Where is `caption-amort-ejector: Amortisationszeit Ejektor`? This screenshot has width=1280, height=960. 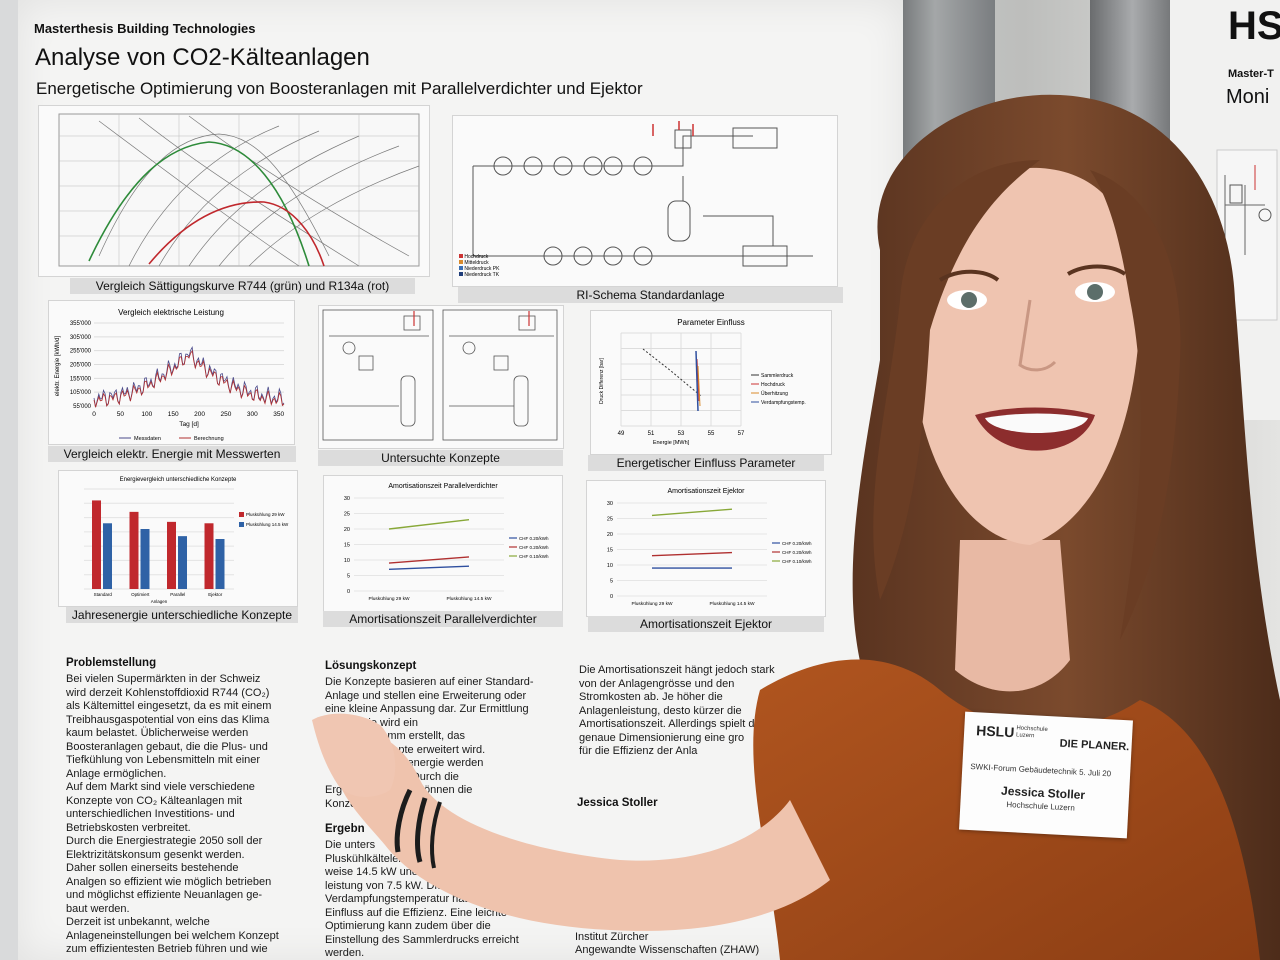 caption-amort-ejector: Amortisationszeit Ejektor is located at coordinates (706, 624).